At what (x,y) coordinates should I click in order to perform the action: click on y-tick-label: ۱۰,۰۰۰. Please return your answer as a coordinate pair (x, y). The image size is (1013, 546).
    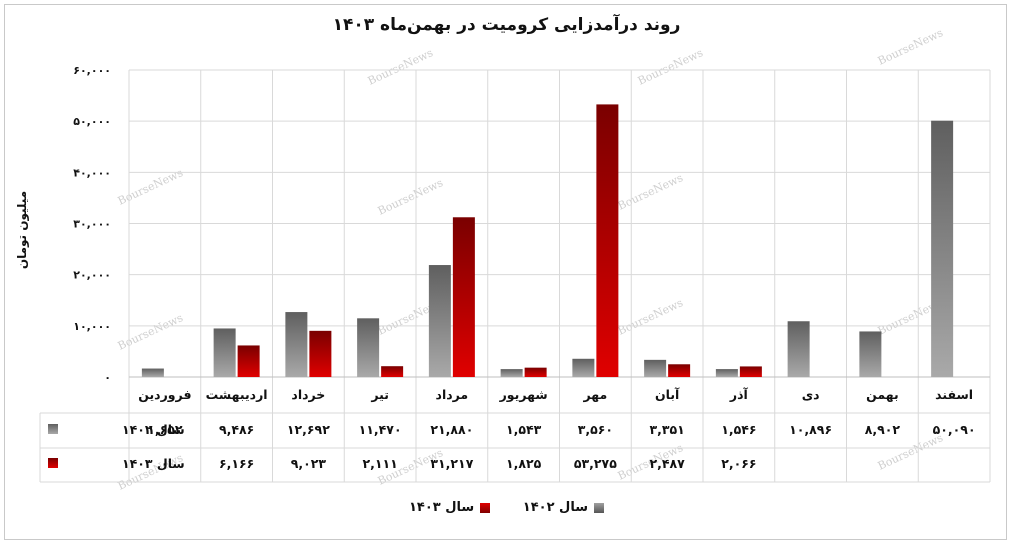
    Looking at the image, I should click on (92, 326).